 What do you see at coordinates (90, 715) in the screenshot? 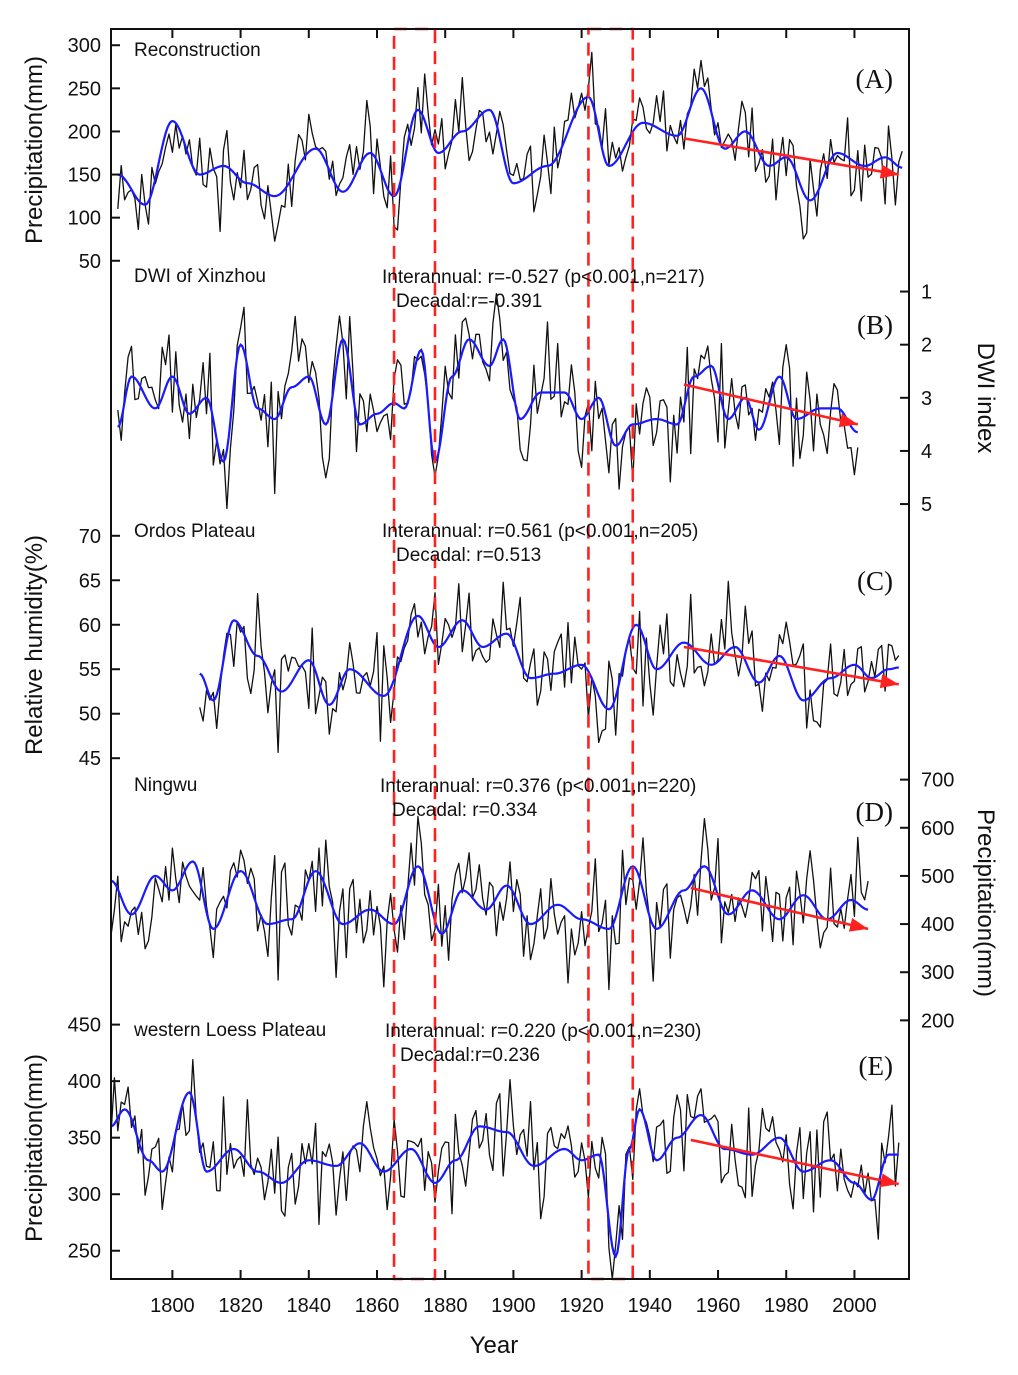
I see `y-tick-label-2-50: 50` at bounding box center [90, 715].